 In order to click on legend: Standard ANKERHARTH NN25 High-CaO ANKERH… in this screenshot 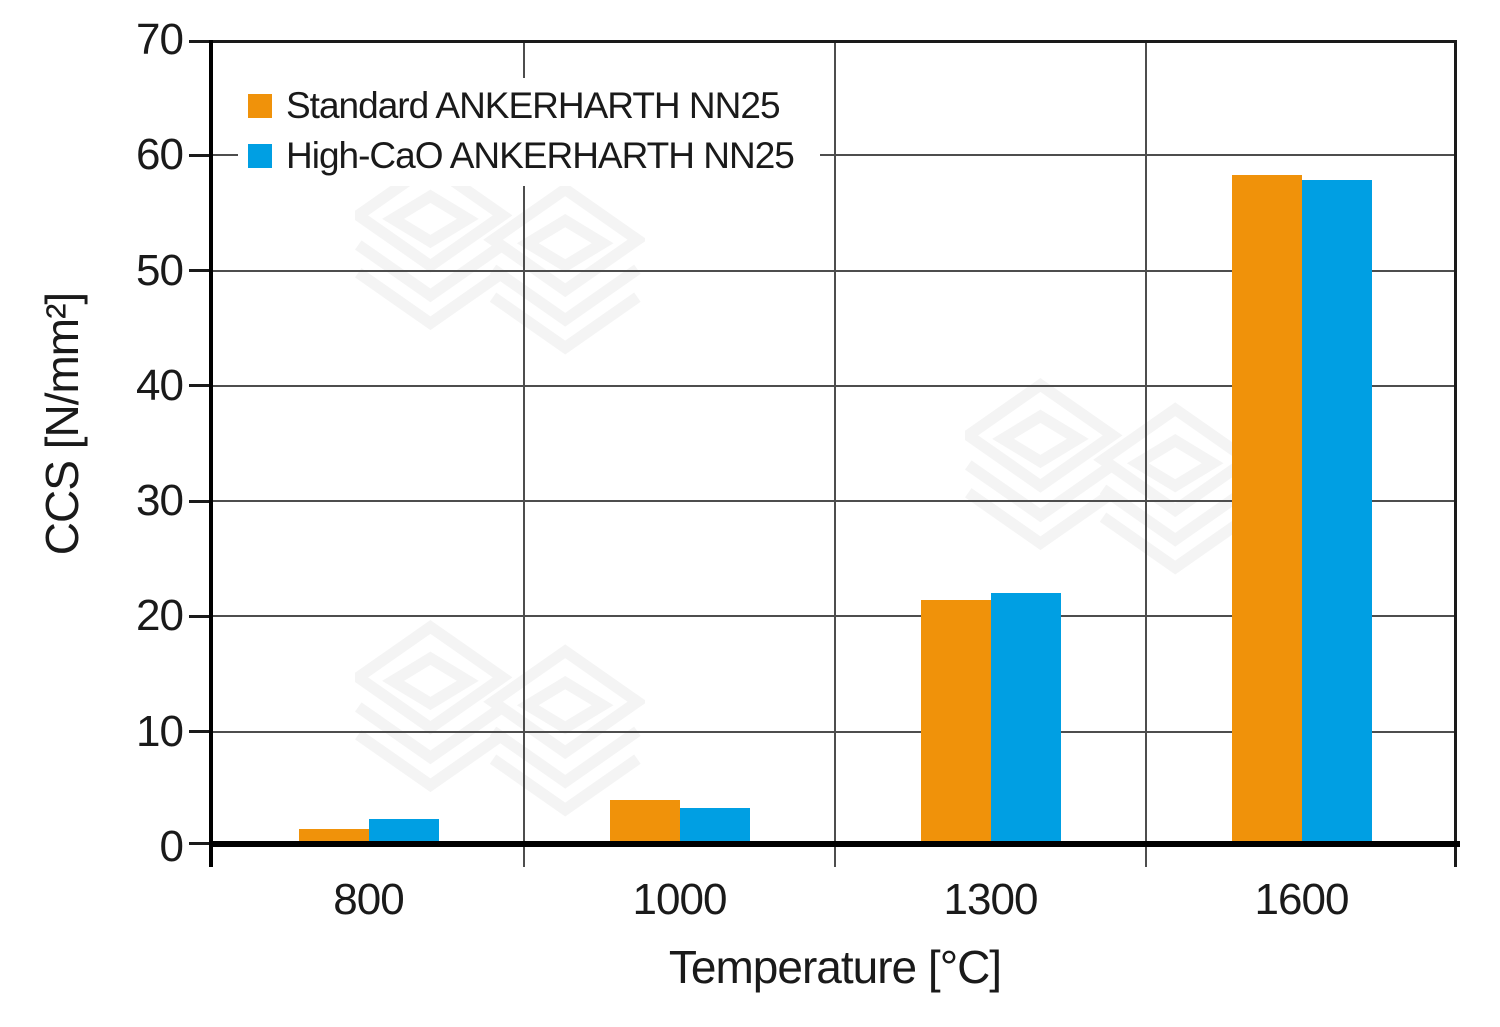, I will do `click(529, 132)`.